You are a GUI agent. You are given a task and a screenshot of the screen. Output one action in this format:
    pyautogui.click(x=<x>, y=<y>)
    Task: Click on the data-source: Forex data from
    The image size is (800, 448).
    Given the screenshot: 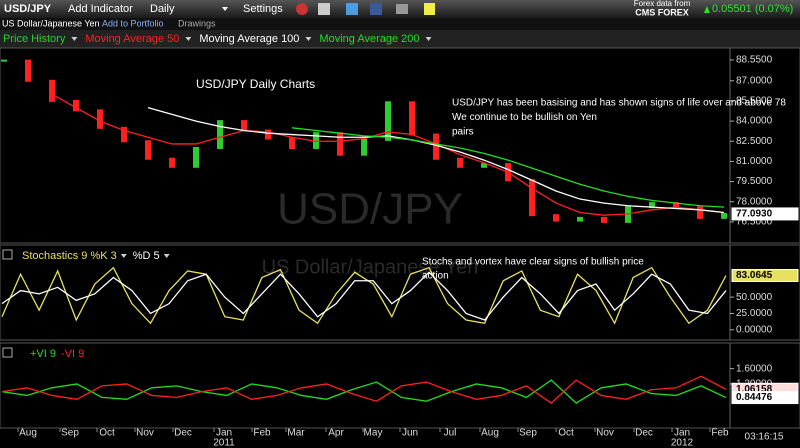 What is the action you would take?
    pyautogui.click(x=662, y=4)
    